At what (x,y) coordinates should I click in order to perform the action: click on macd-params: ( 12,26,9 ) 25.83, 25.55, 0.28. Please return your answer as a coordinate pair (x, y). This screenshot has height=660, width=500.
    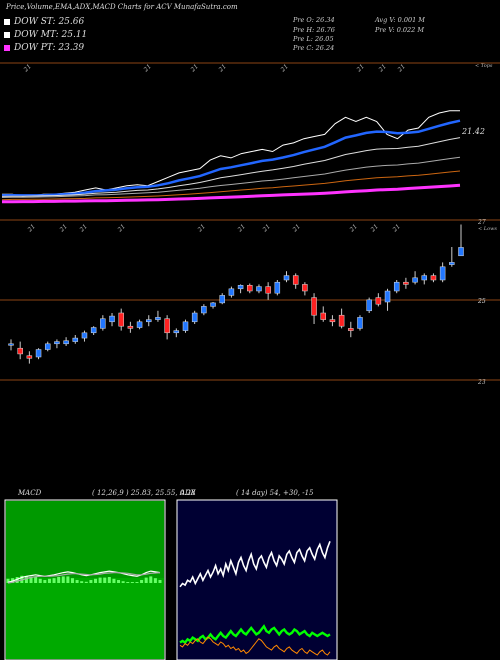
    Looking at the image, I should click on (144, 493).